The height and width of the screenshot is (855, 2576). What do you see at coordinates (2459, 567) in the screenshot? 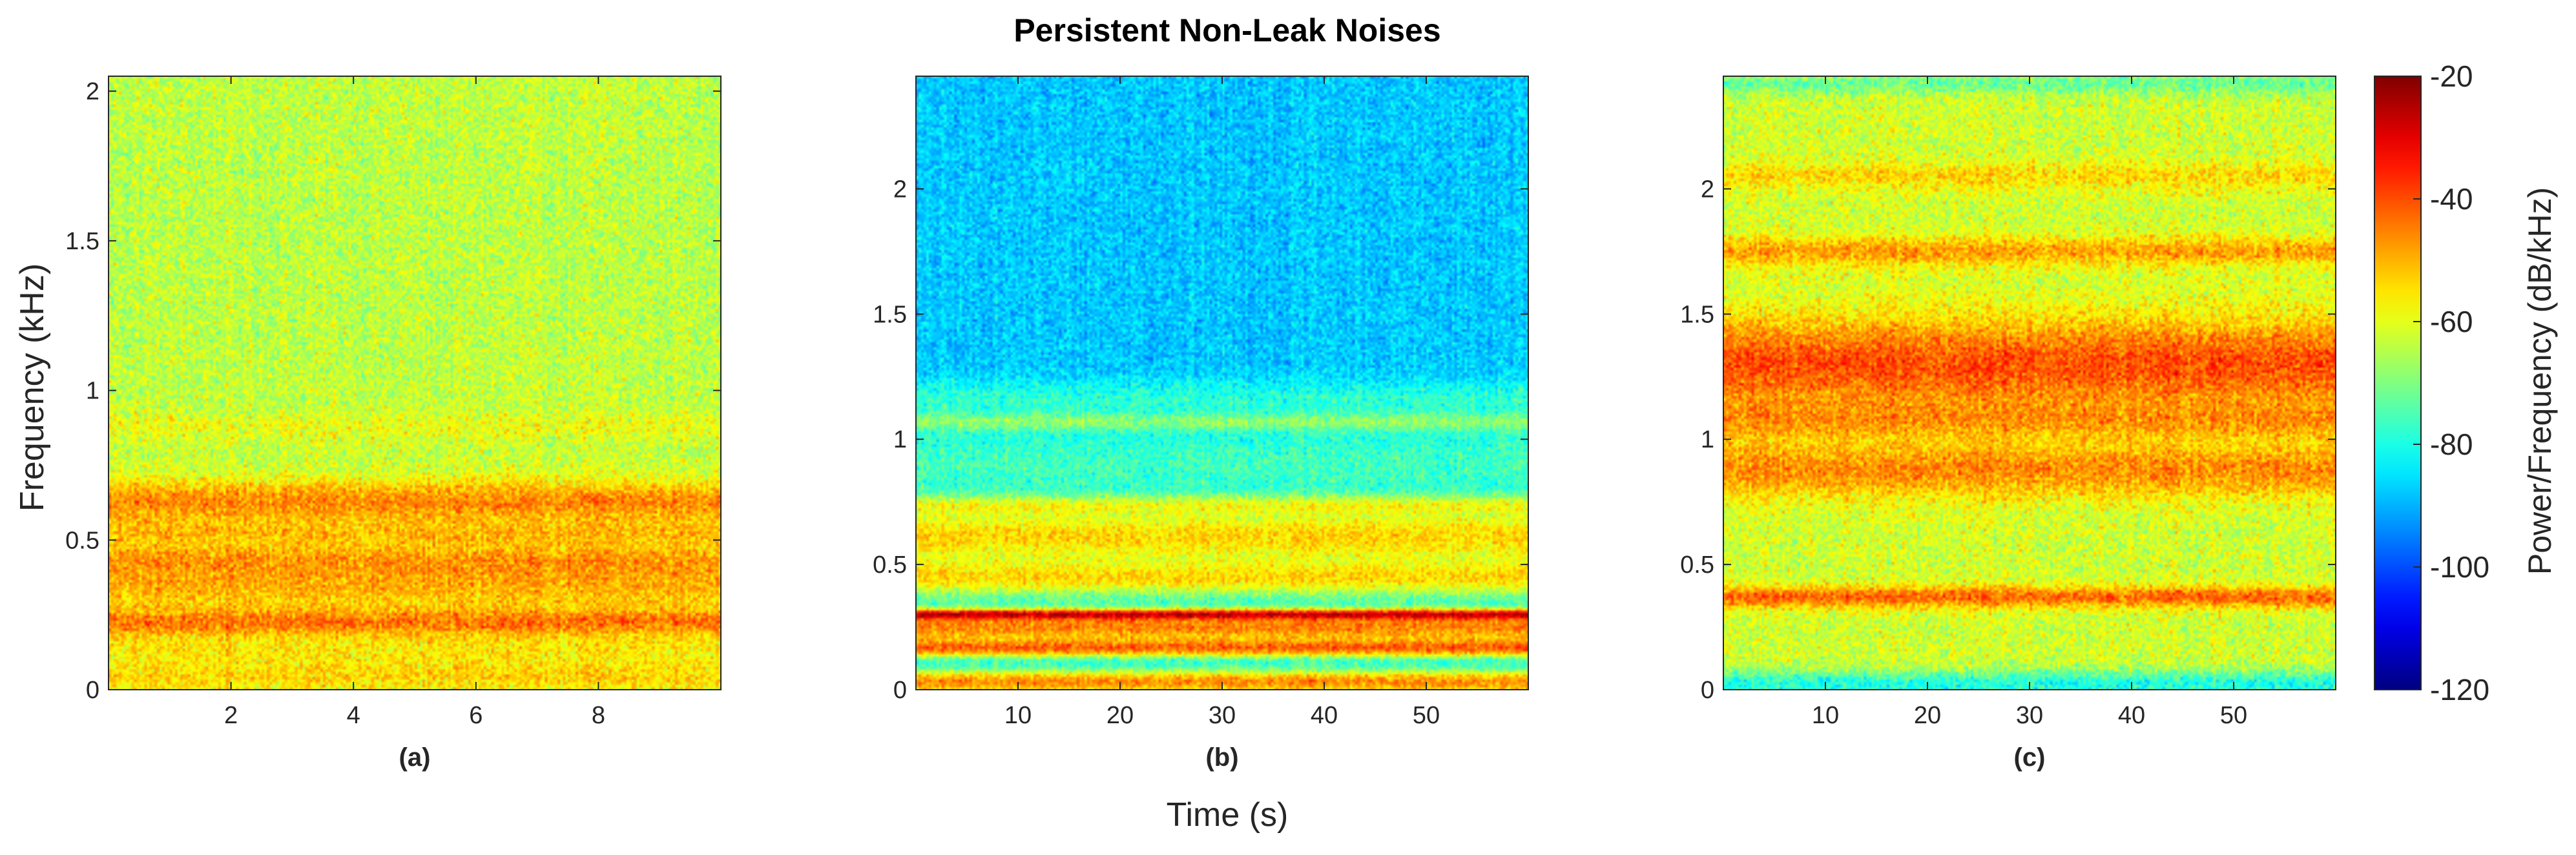
I see `colorbar-tick-label: -100` at bounding box center [2459, 567].